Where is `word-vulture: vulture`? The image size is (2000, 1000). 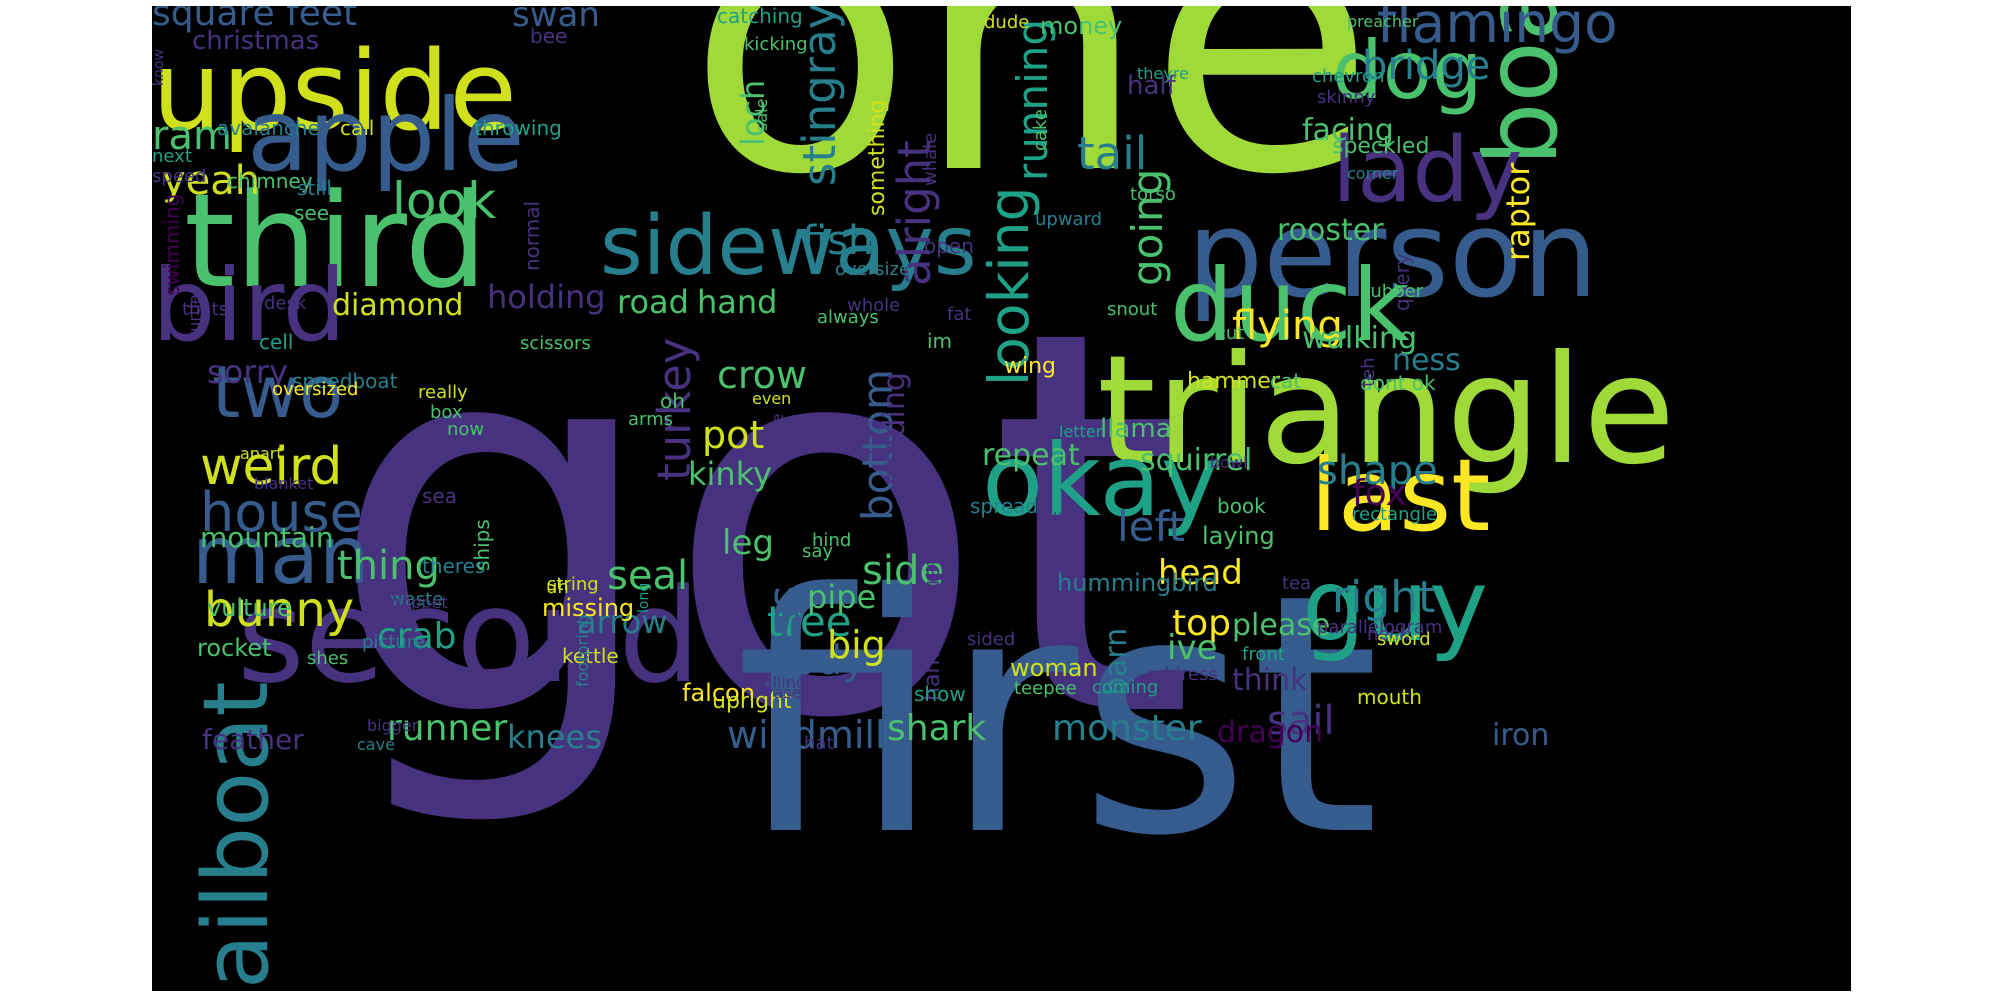 word-vulture: vulture is located at coordinates (249, 608).